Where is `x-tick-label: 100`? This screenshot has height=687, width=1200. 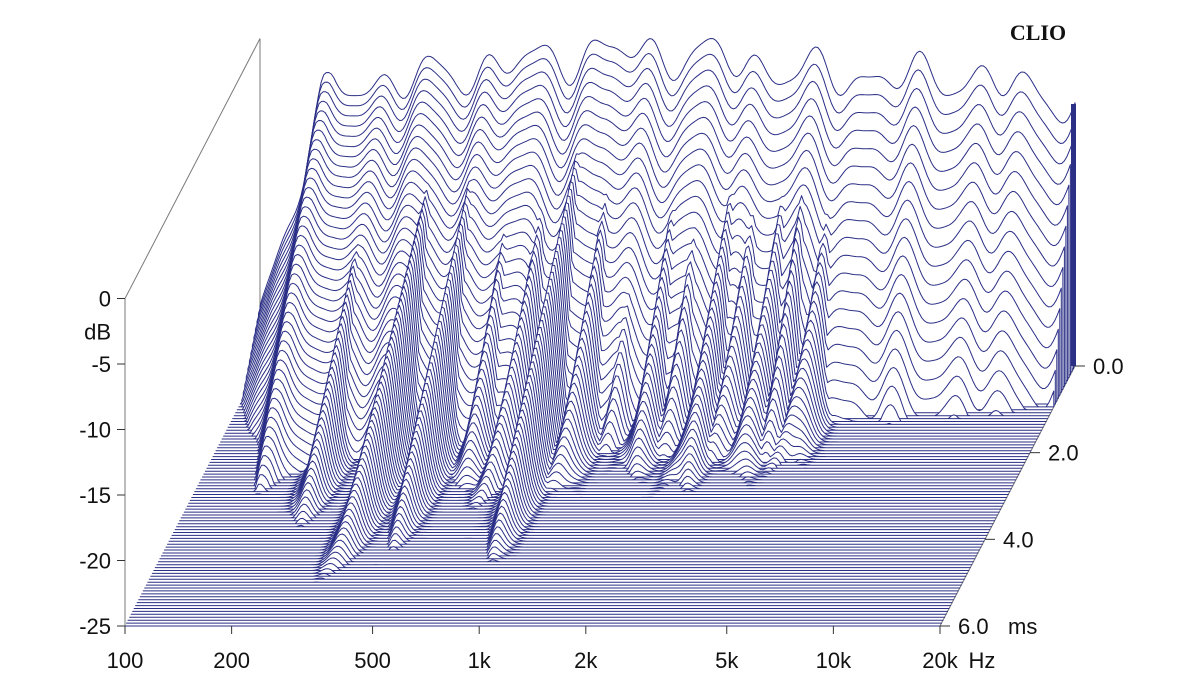
x-tick-label: 100 is located at coordinates (125, 660).